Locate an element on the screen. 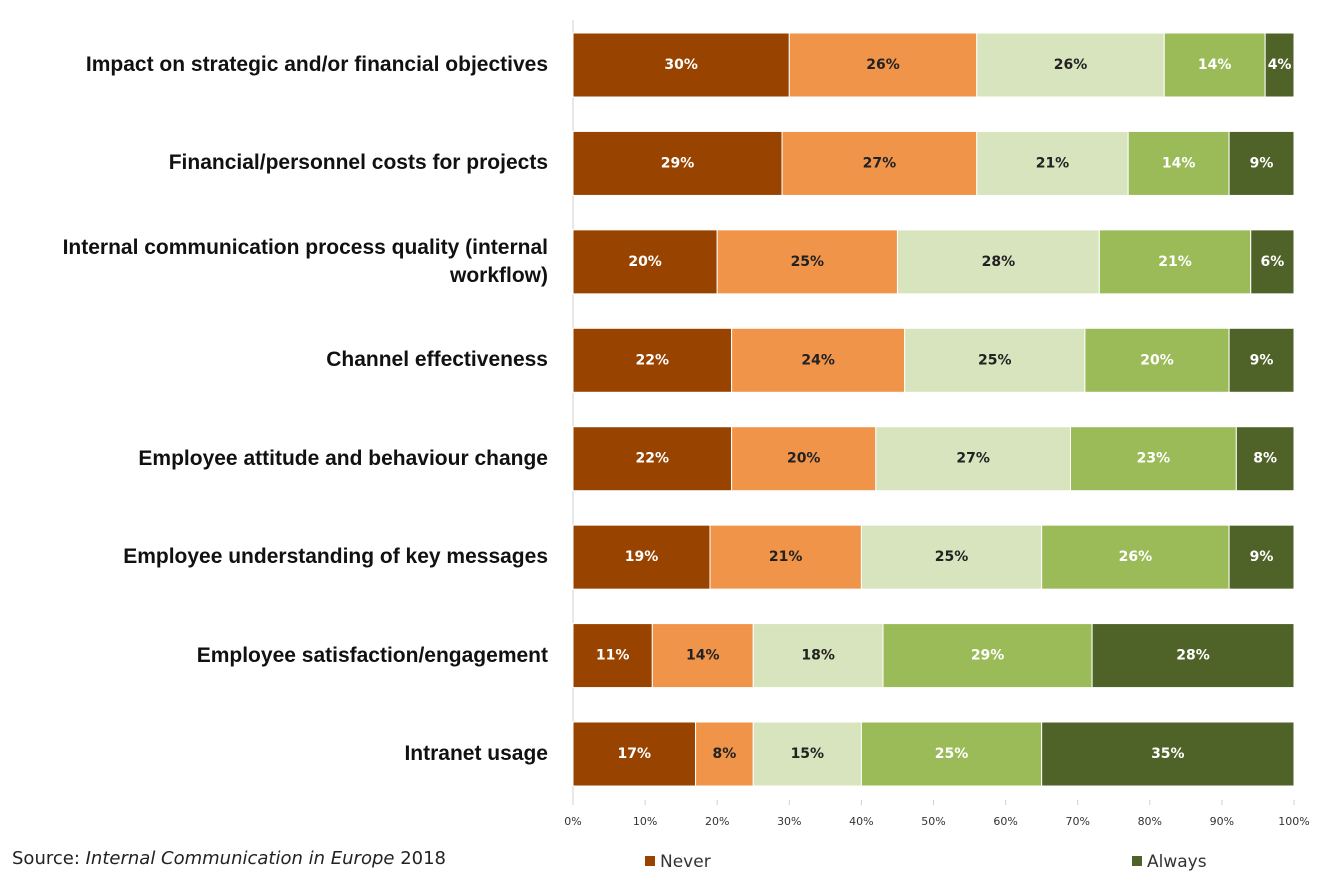  category-label: Intranet usage is located at coordinates (476, 753).